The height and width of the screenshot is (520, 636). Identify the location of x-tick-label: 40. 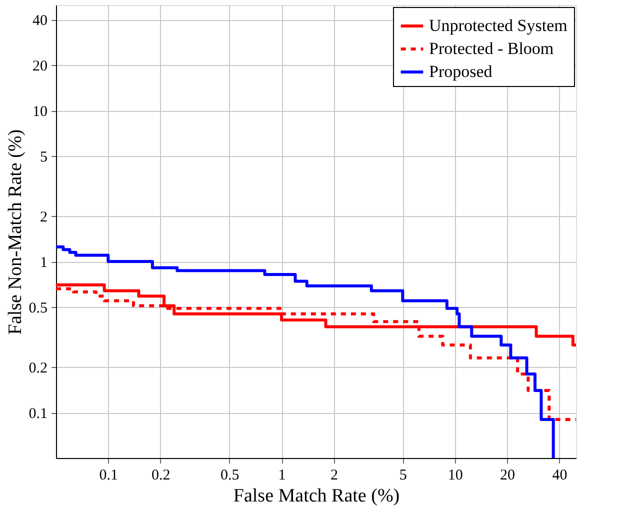
(560, 476).